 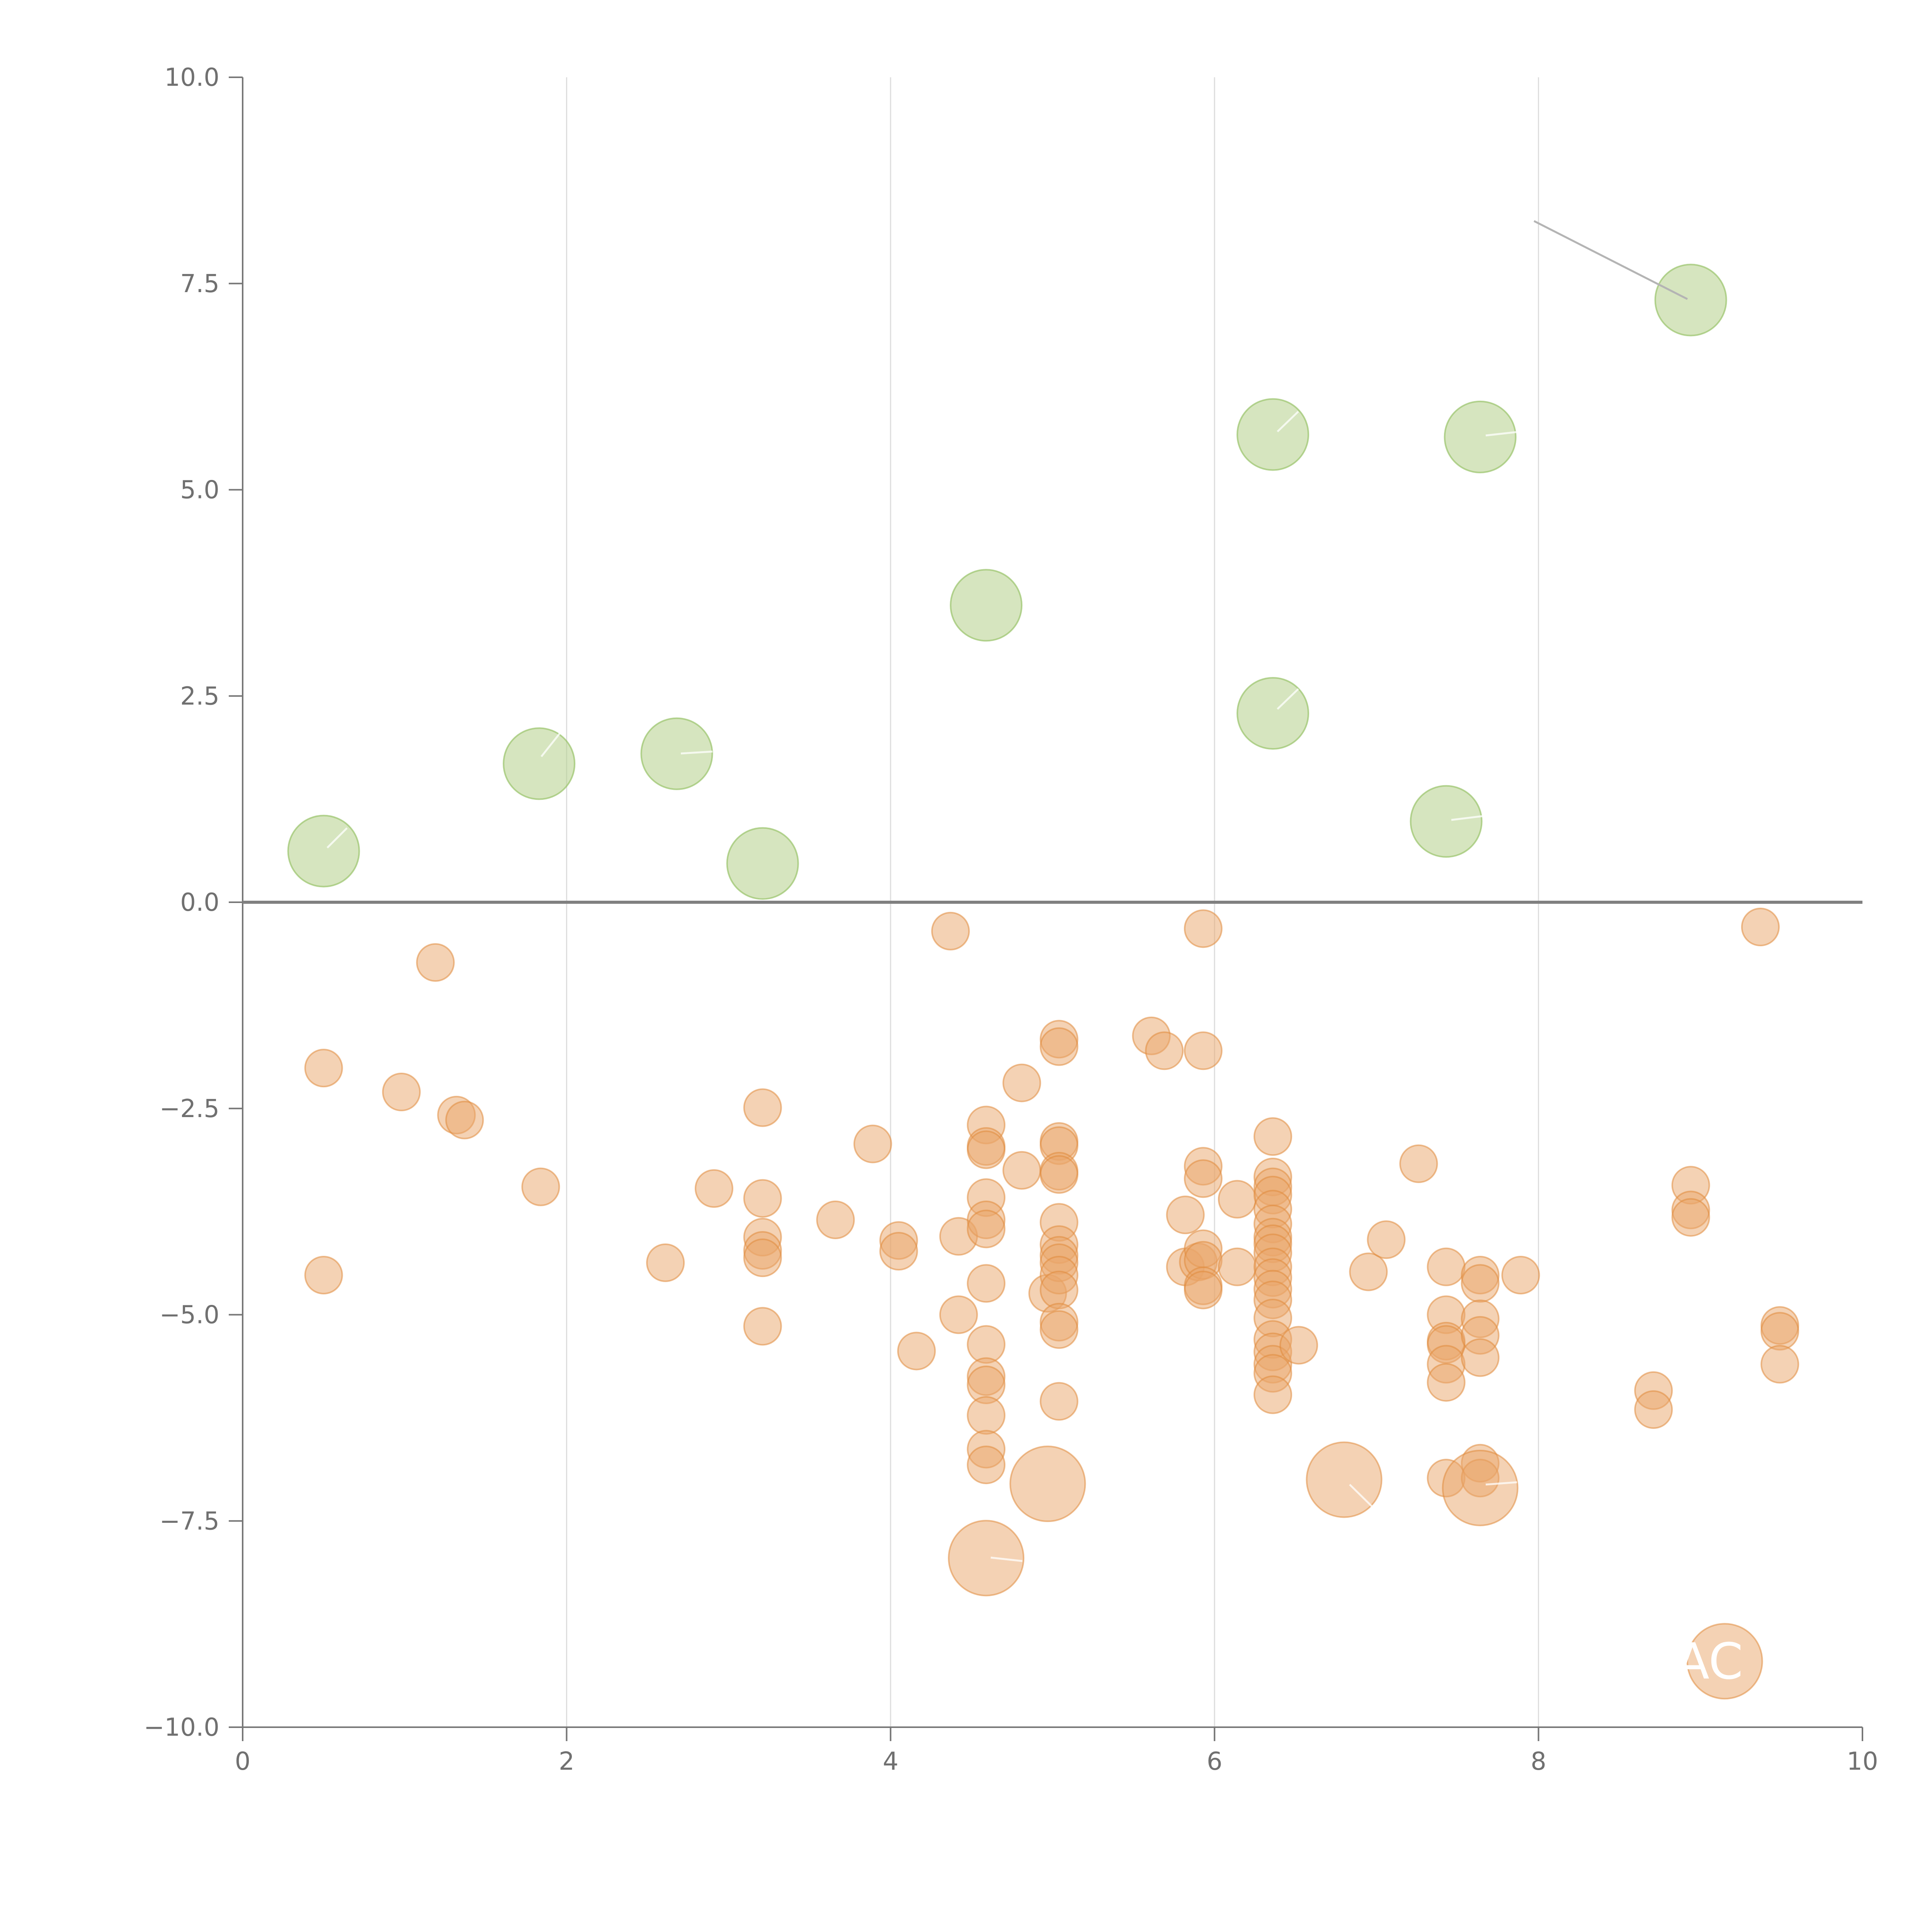 I want to click on y-tick-label: −7.5, so click(x=190, y=1522).